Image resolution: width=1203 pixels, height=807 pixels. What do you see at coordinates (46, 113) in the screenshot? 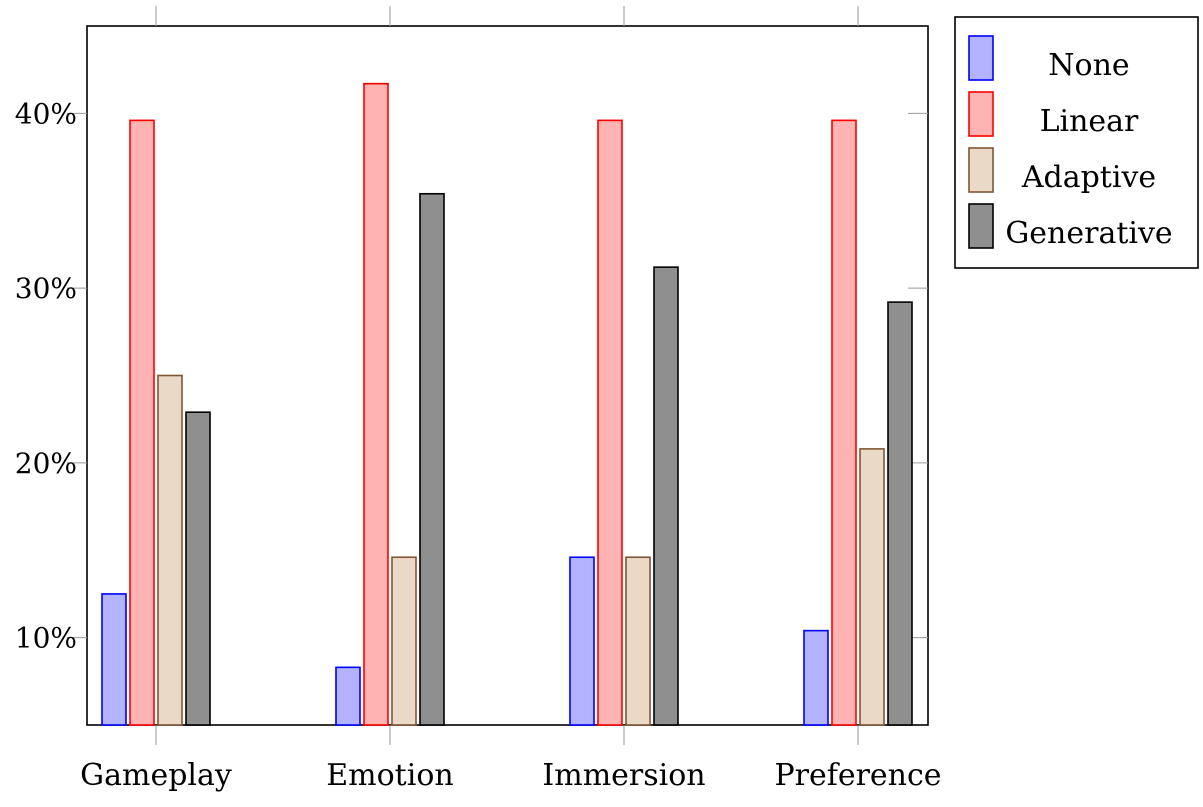
I see `y-tick-label: 40%` at bounding box center [46, 113].